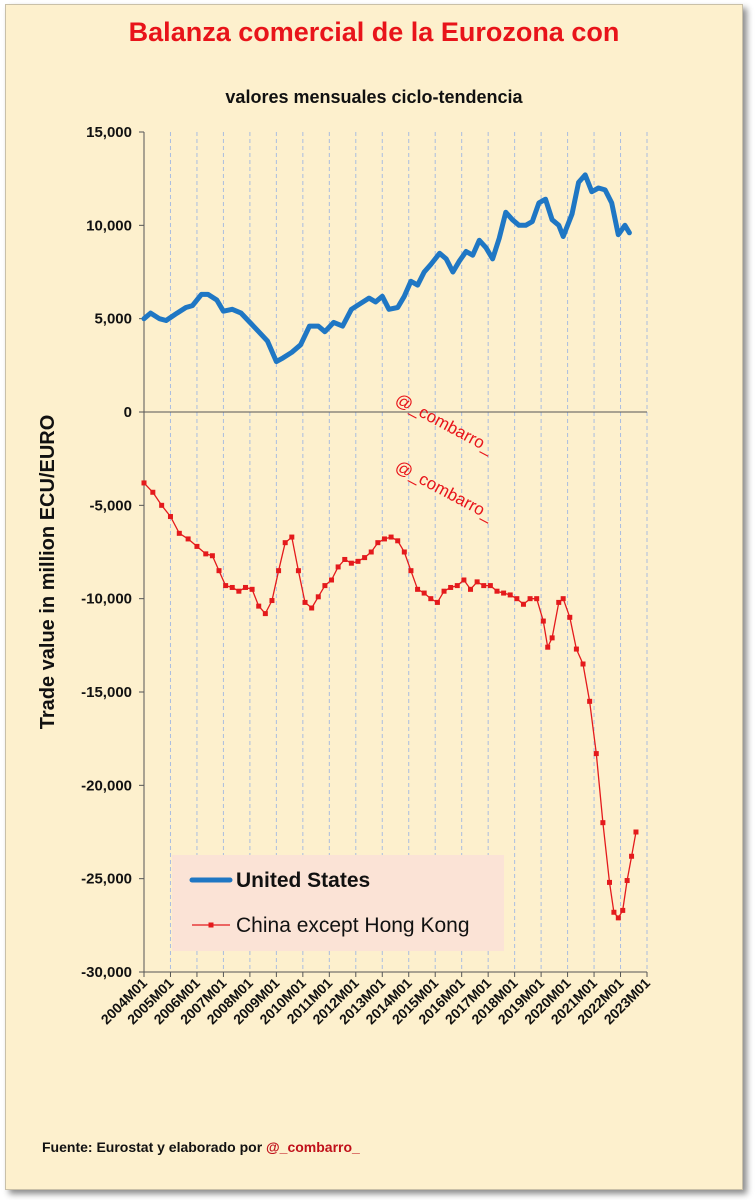 The image size is (756, 1200). What do you see at coordinates (110, 505) in the screenshot?
I see `y-tick-label: -5,000` at bounding box center [110, 505].